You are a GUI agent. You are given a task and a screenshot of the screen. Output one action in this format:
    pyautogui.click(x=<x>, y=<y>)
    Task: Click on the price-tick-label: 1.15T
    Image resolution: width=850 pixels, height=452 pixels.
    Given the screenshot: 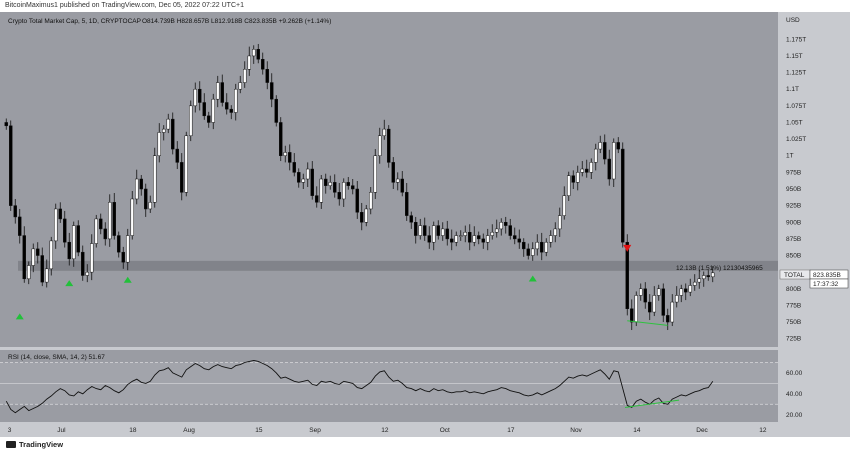 What is the action you would take?
    pyautogui.click(x=794, y=56)
    